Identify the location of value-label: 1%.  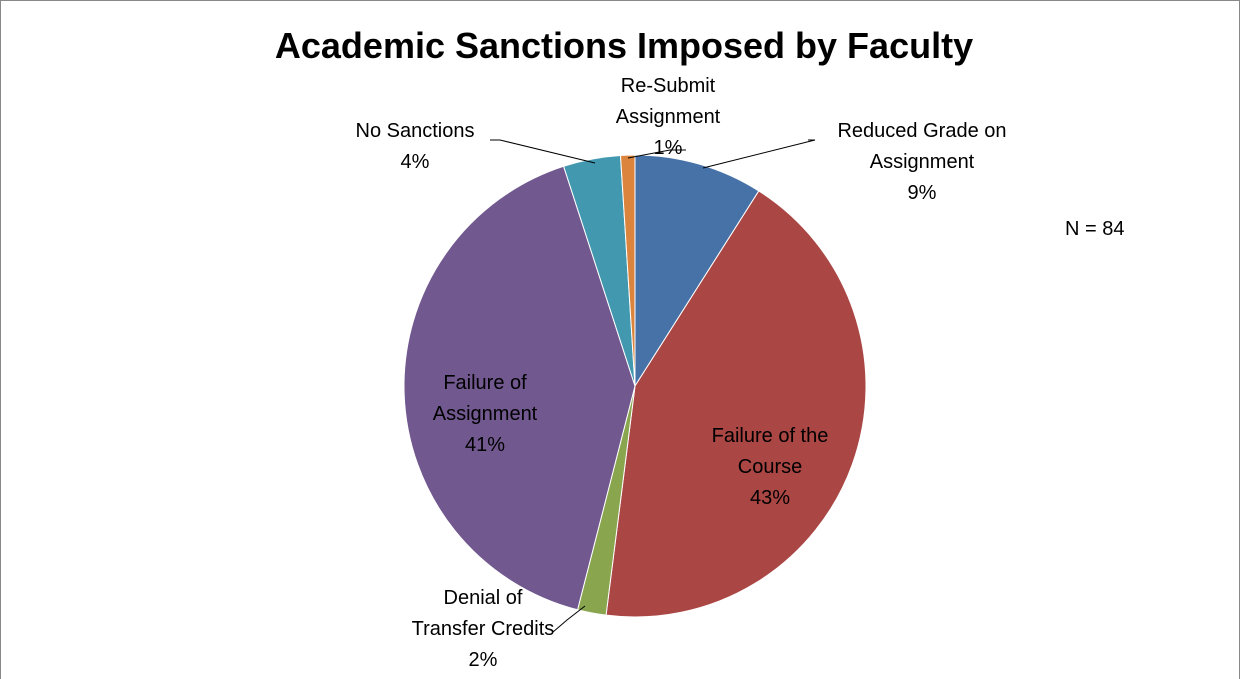
(668, 148).